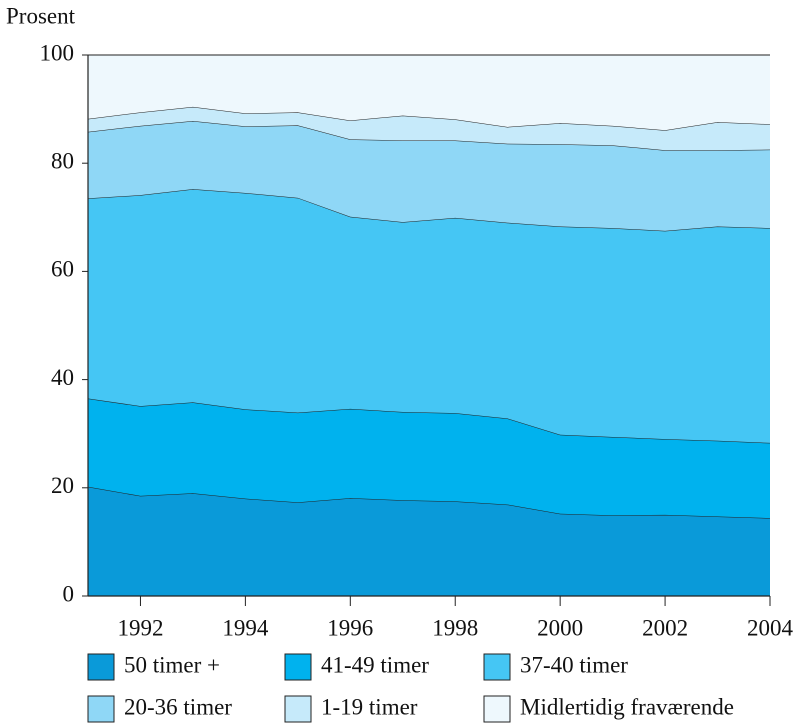 This screenshot has height=728, width=802. Describe the element at coordinates (57, 52) in the screenshot. I see `y-tick-label: 100` at that location.